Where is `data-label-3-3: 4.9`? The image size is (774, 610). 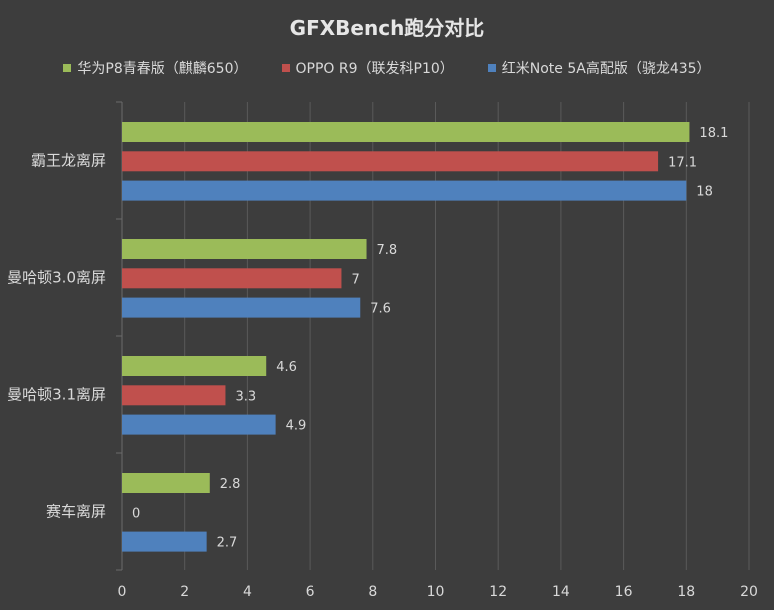
data-label-3-3: 4.9 is located at coordinates (296, 426).